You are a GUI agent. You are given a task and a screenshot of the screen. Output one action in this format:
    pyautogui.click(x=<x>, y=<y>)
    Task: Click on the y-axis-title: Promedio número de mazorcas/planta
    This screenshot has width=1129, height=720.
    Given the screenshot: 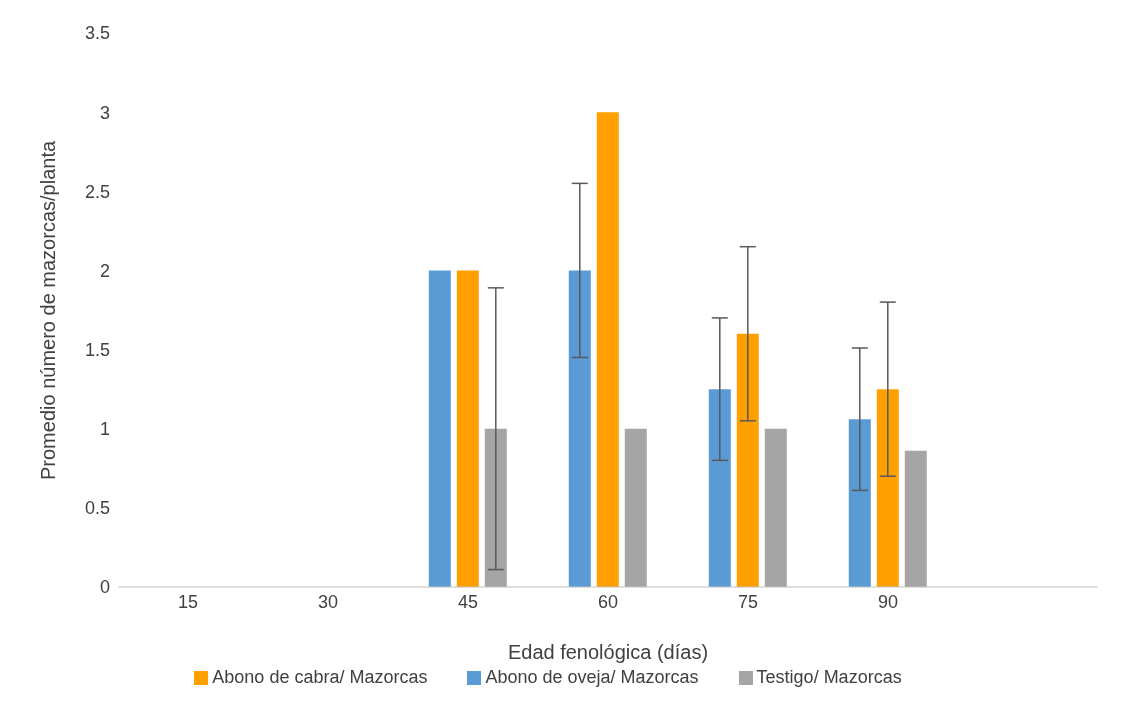 What is the action you would take?
    pyautogui.click(x=48, y=310)
    